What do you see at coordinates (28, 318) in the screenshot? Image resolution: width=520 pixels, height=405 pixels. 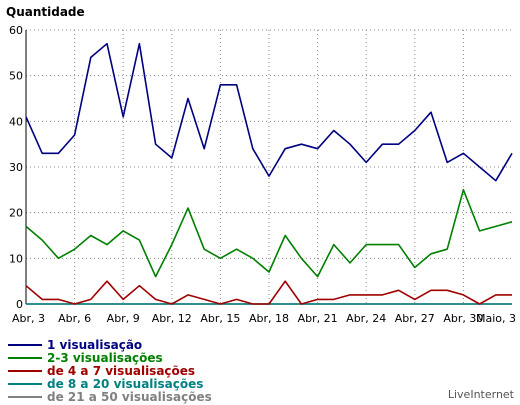 I see `x-tick-label: Abr, 3` at bounding box center [28, 318].